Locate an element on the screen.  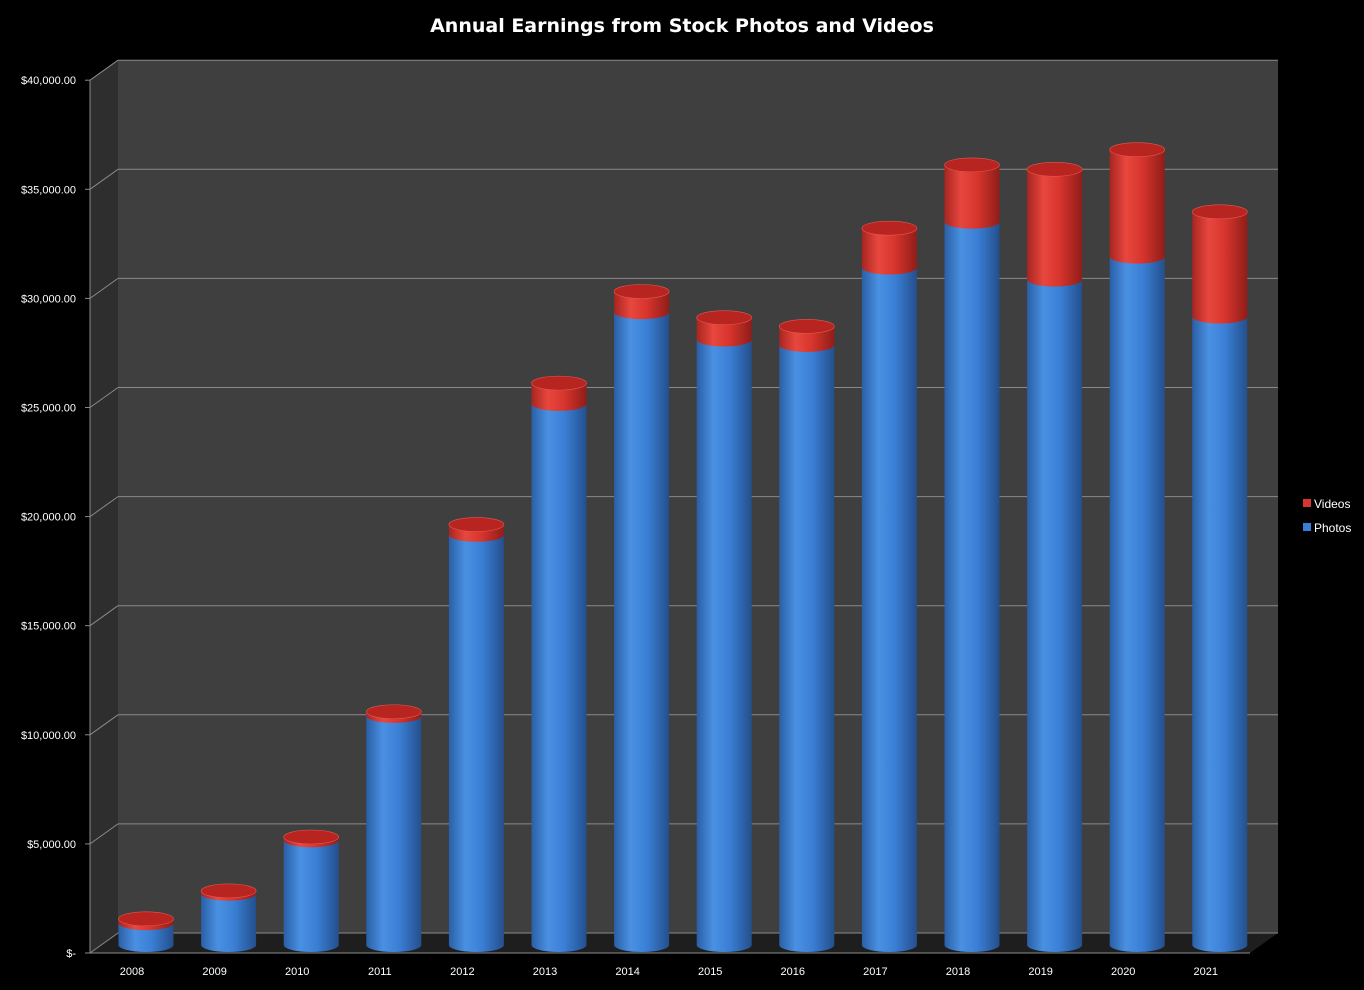
bar-photos-2018 is located at coordinates (972, 587).